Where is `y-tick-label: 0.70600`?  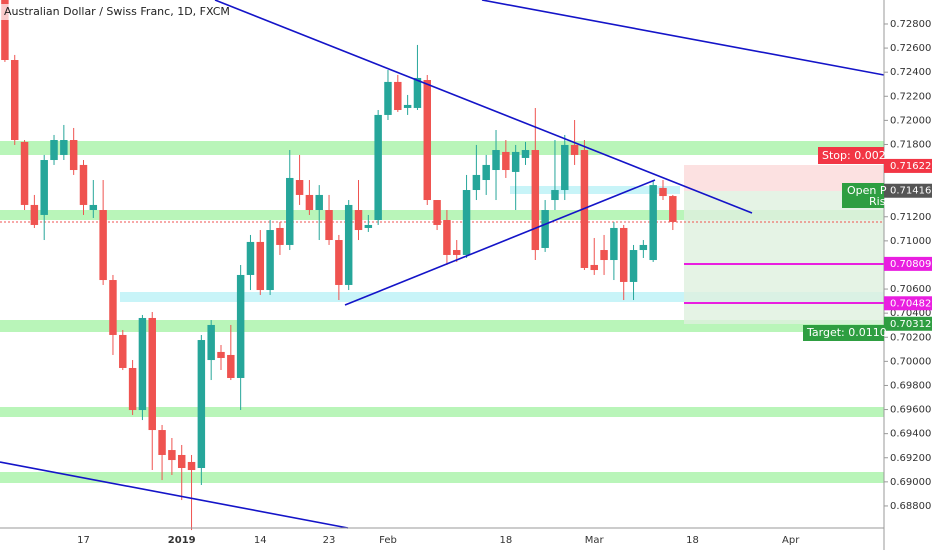
y-tick-label: 0.70600 is located at coordinates (910, 289).